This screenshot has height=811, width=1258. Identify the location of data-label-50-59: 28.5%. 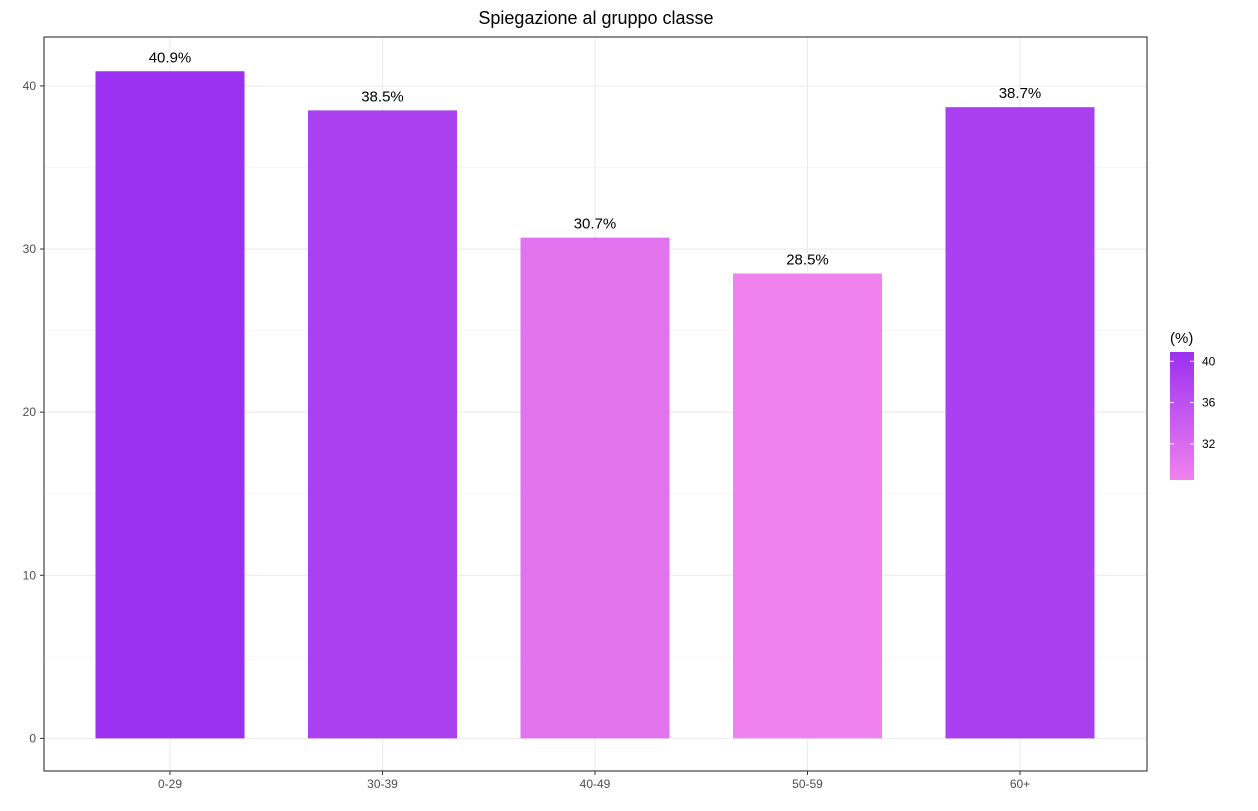
(807, 260).